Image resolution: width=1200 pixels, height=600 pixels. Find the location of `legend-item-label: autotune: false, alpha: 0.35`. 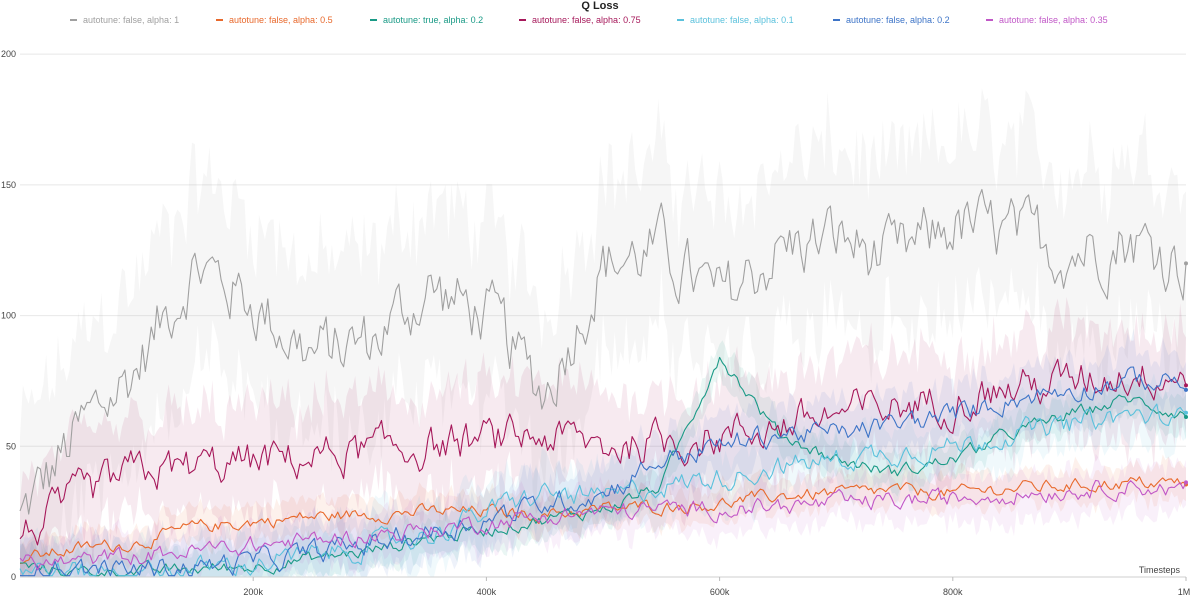

legend-item-label: autotune: false, alpha: 0.35 is located at coordinates (1053, 20).